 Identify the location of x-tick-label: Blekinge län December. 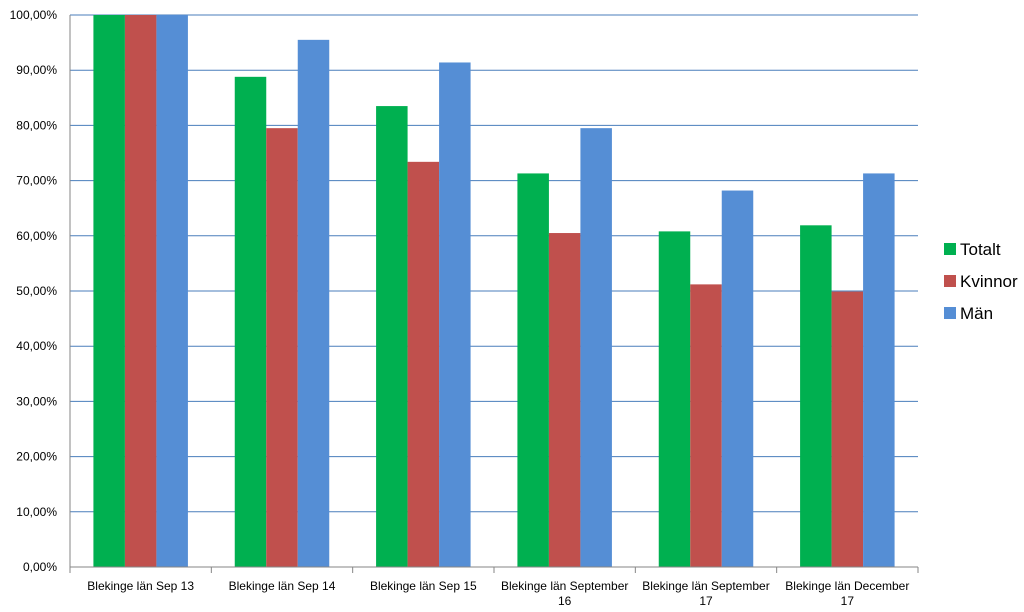
(847, 586).